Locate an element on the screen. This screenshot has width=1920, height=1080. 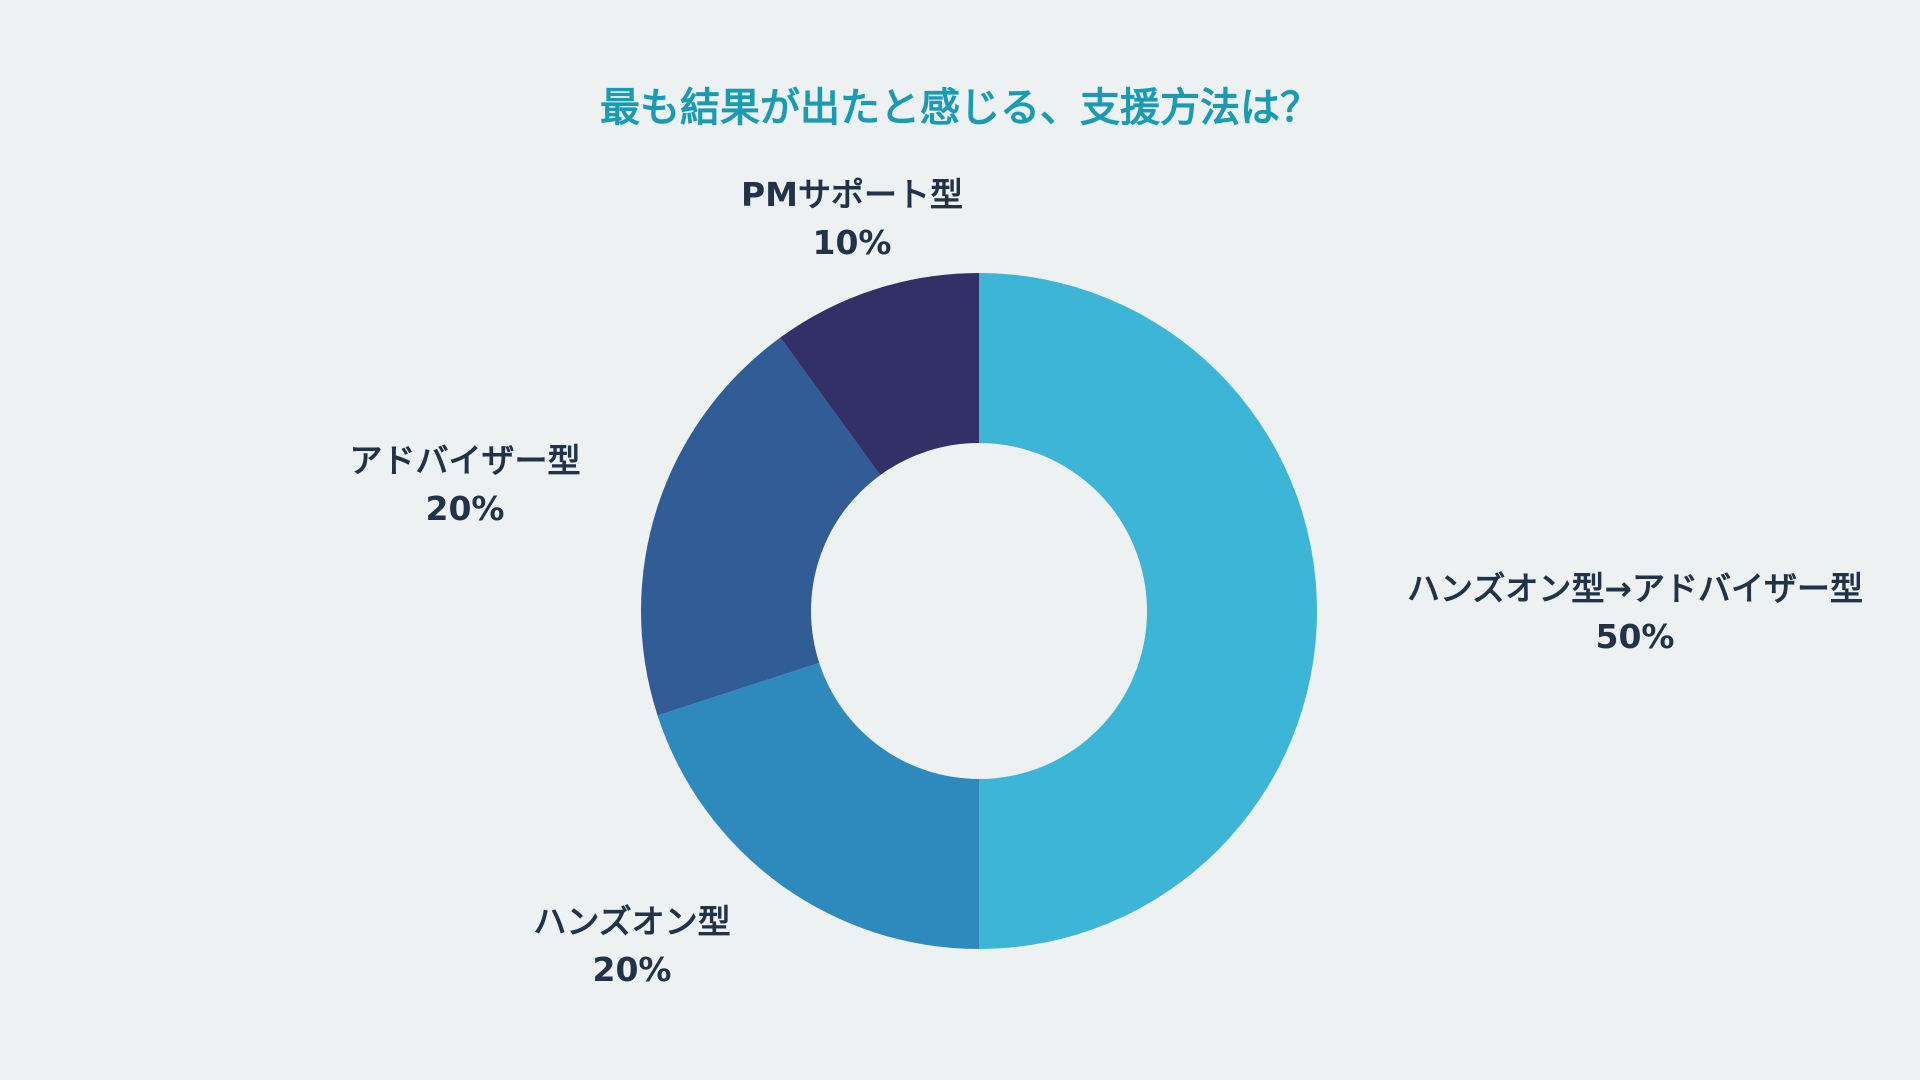
slice-value-2: 20% is located at coordinates (632, 969).